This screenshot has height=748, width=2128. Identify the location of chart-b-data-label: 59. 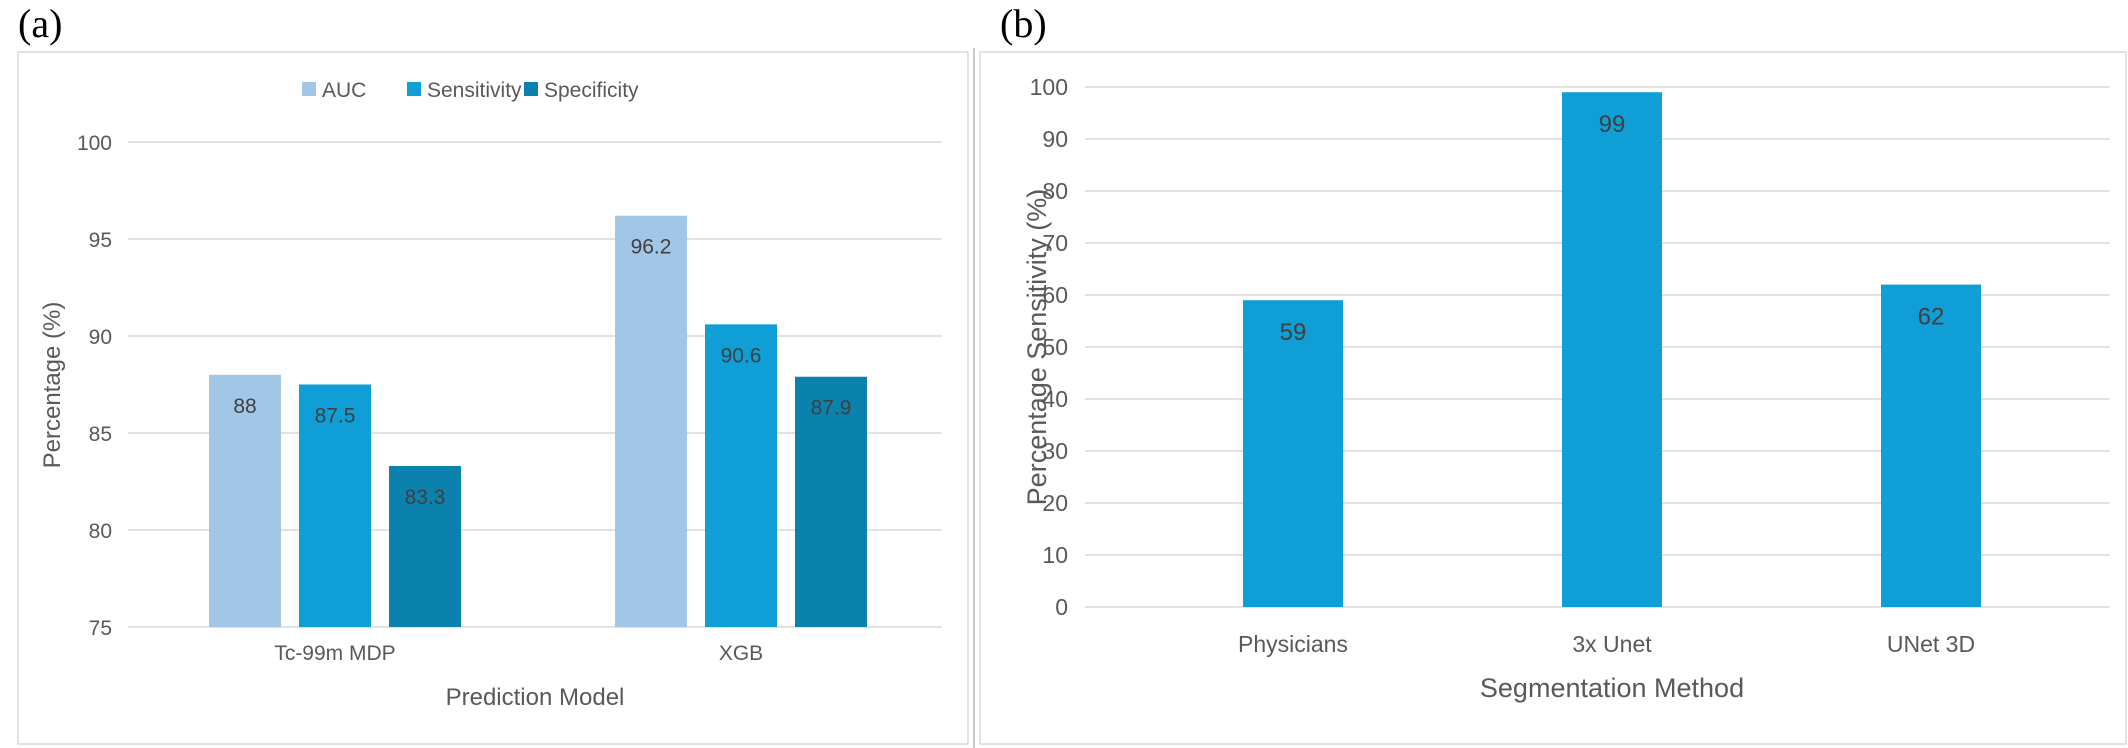
(1293, 332).